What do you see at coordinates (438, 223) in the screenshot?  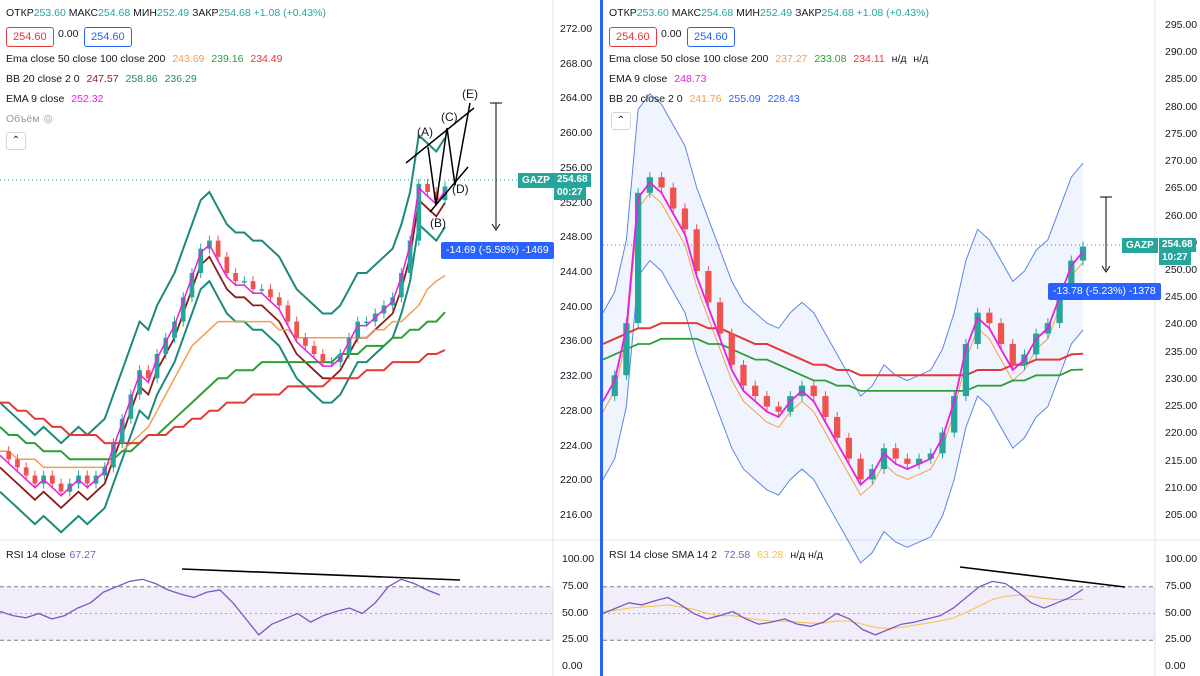 I see `wave-label-b: (B)` at bounding box center [438, 223].